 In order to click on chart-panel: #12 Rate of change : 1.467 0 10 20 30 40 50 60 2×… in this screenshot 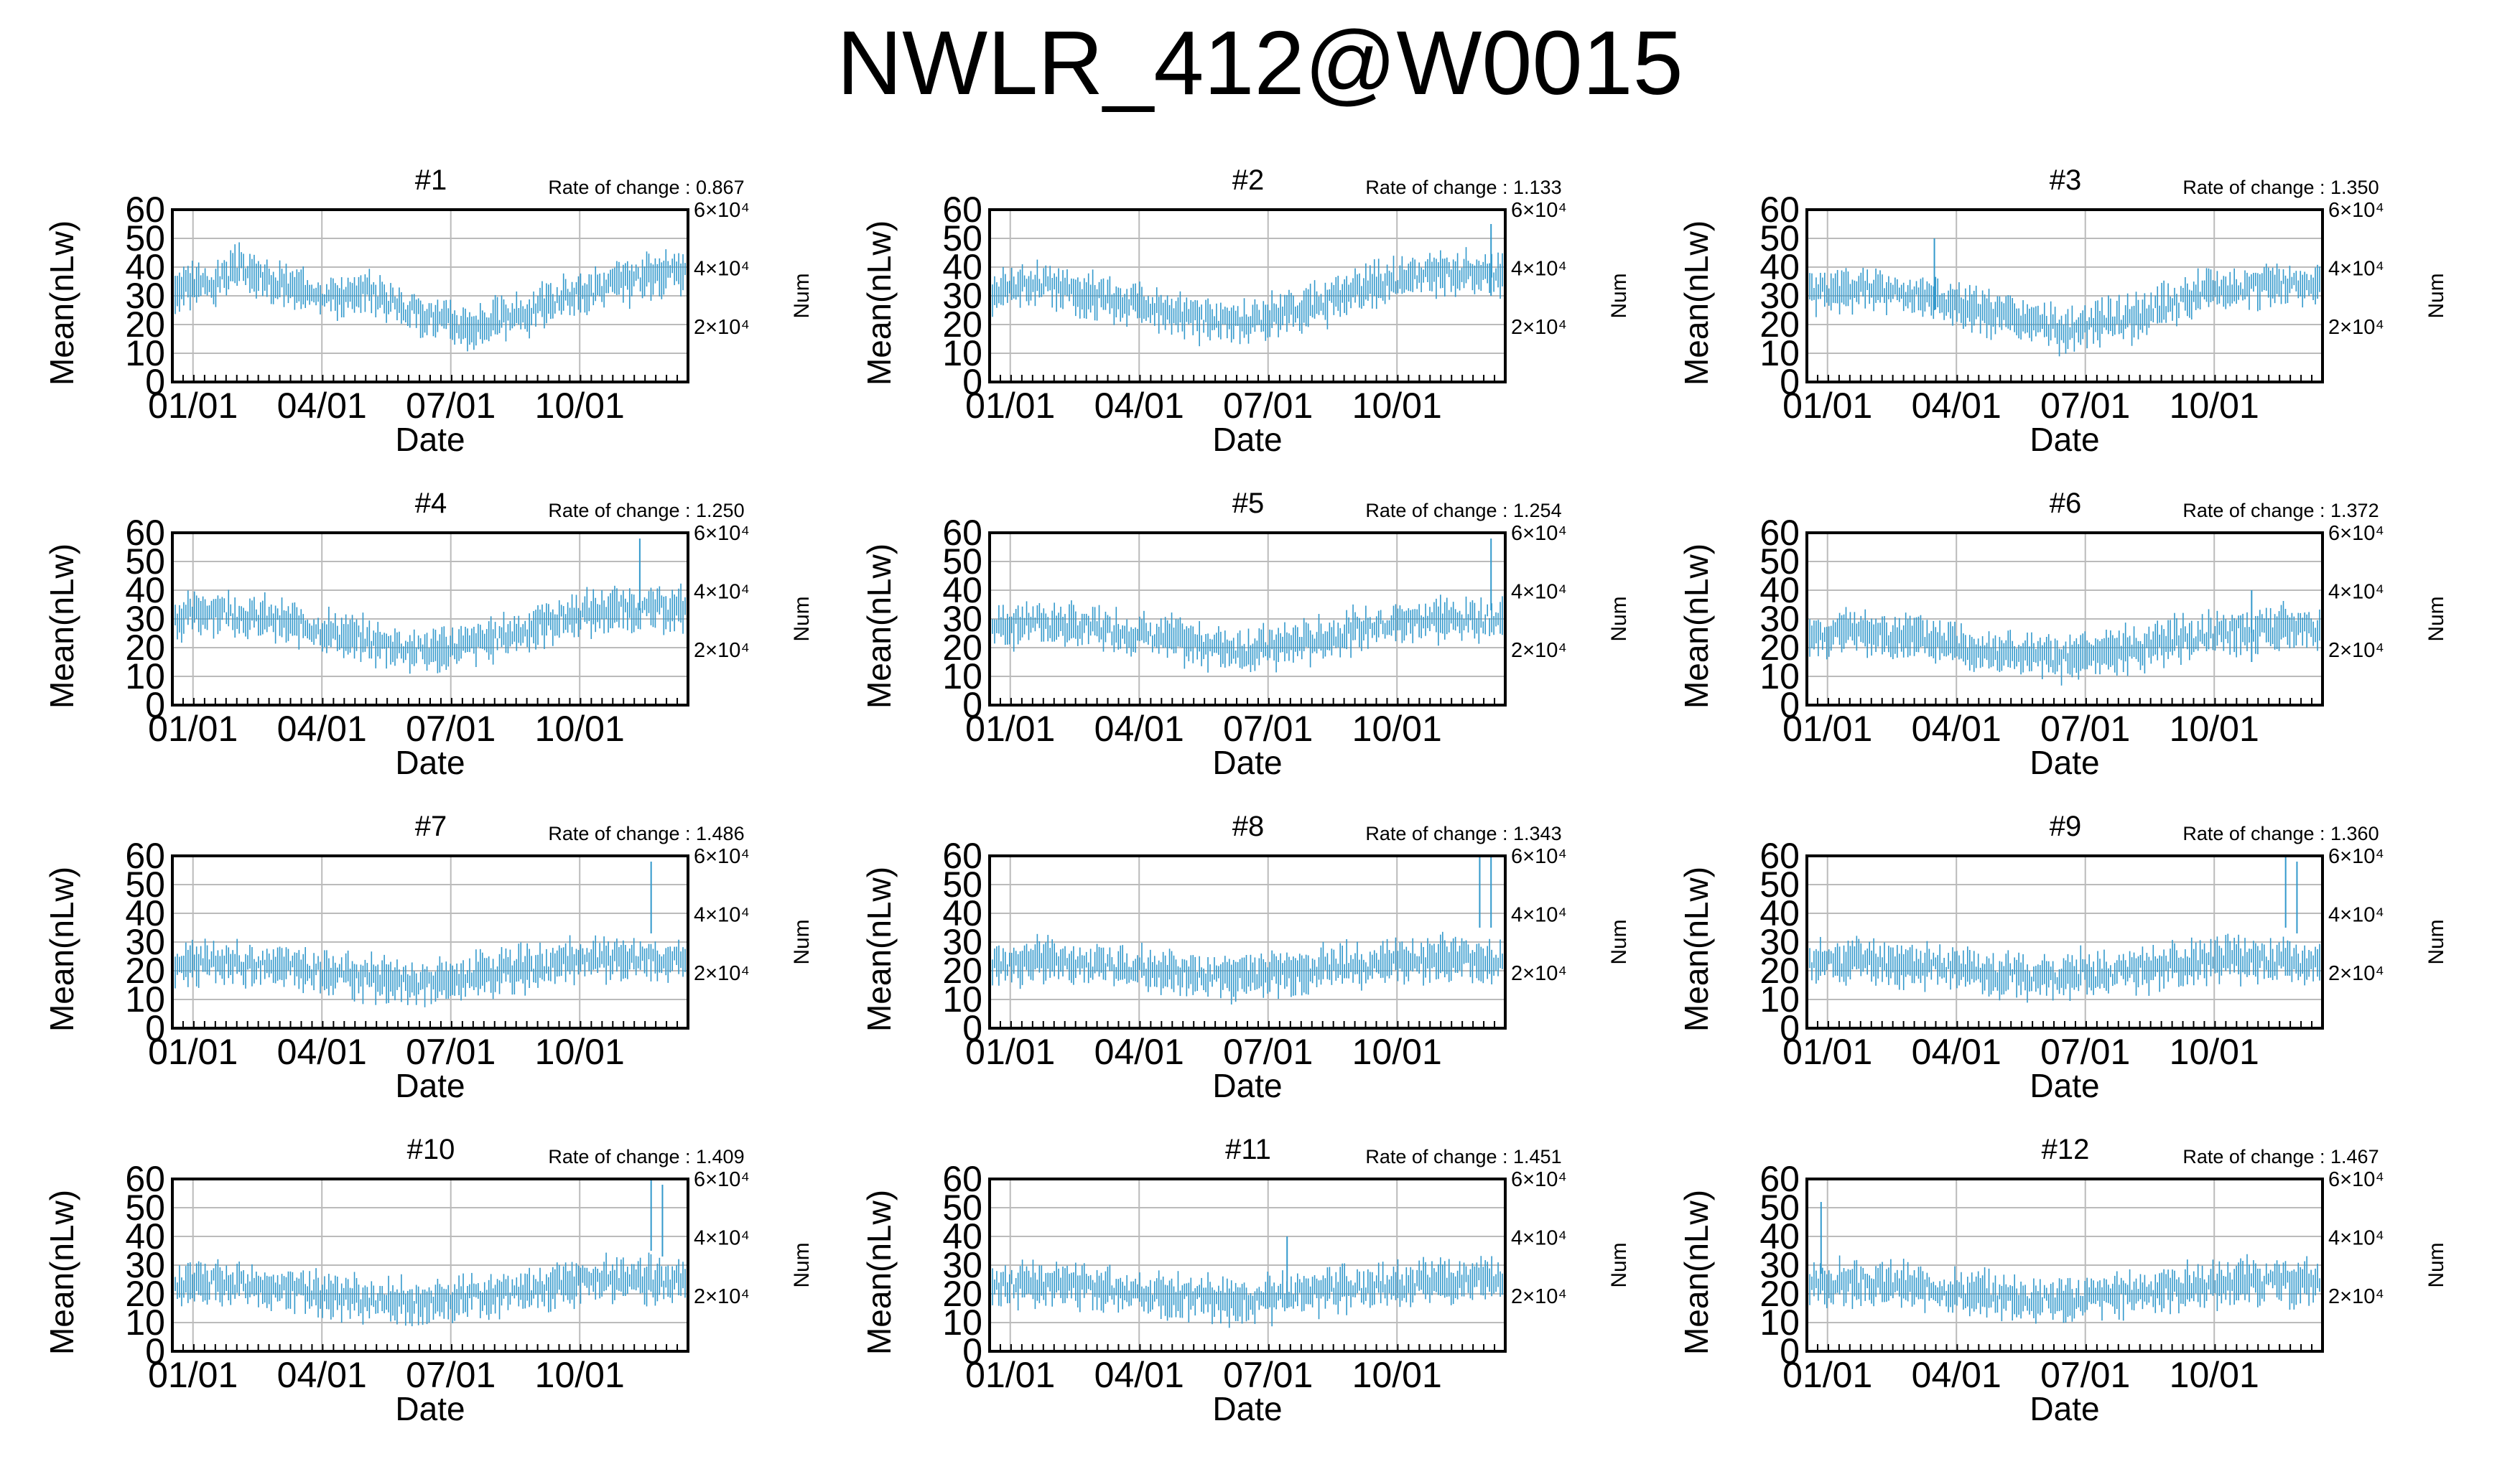, I will do `click(2094, 1296)`.